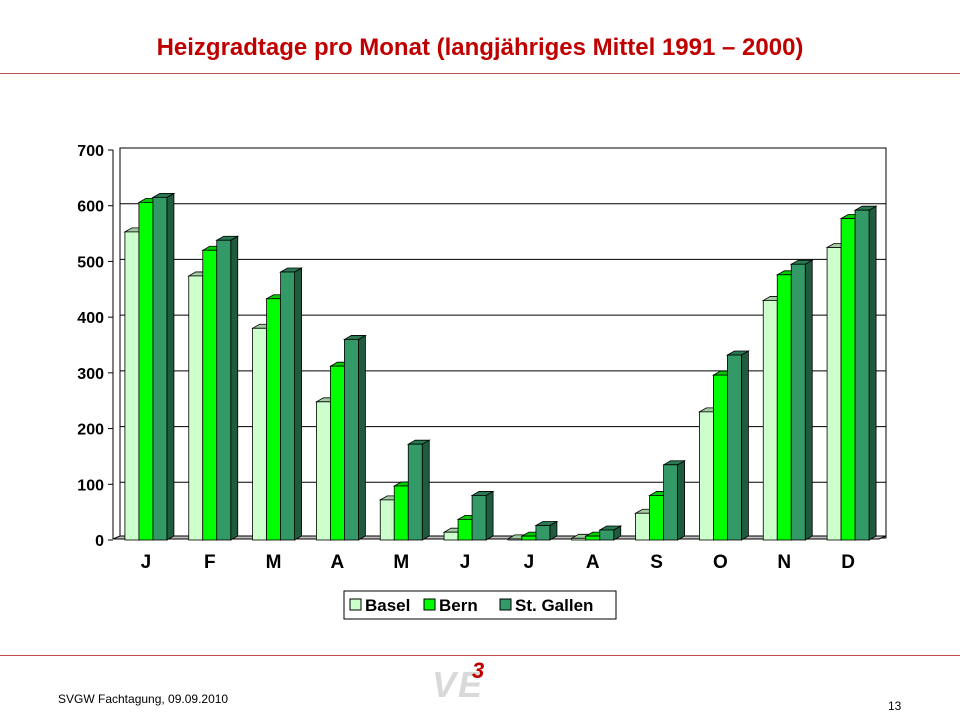 Image resolution: width=960 pixels, height=720 pixels. Describe the element at coordinates (210, 562) in the screenshot. I see `x-tick-label: F` at that location.